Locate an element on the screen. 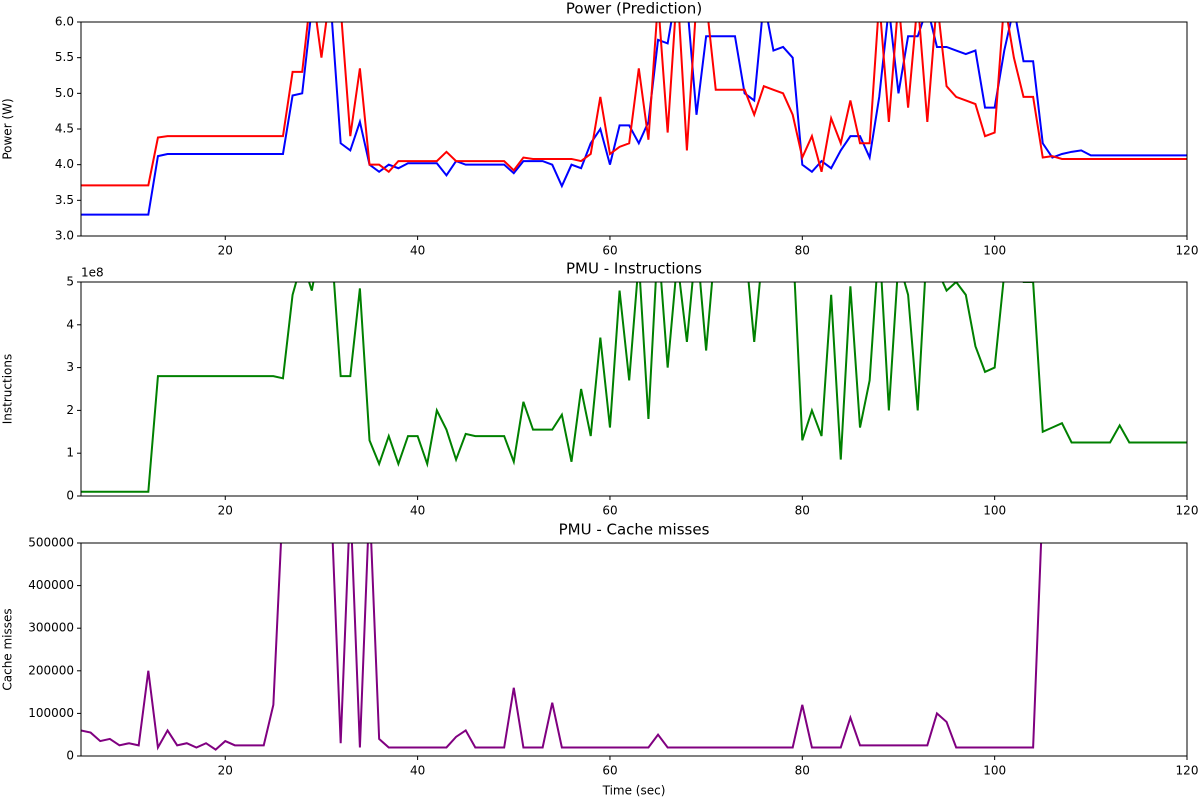 This screenshot has height=800, width=1200. y-tick-label: 2 is located at coordinates (70, 410).